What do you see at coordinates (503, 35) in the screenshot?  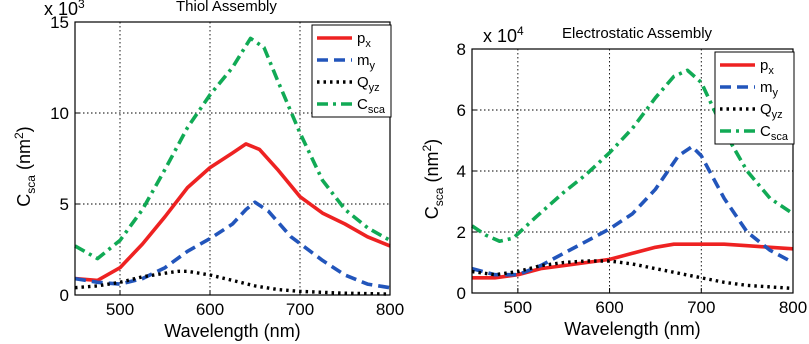 I see `y-multiplier: x 104` at bounding box center [503, 35].